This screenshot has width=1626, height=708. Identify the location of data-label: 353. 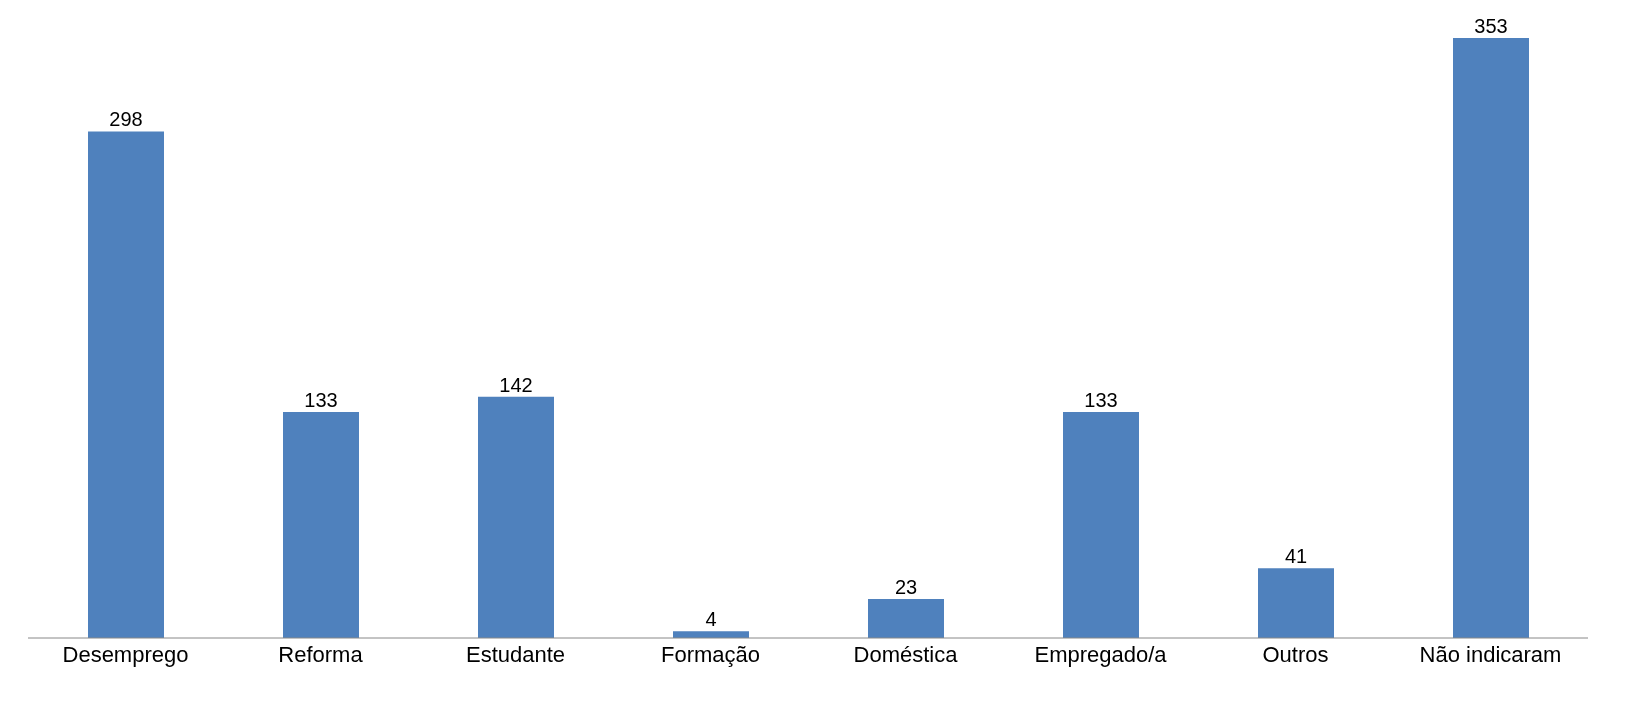
(1491, 26).